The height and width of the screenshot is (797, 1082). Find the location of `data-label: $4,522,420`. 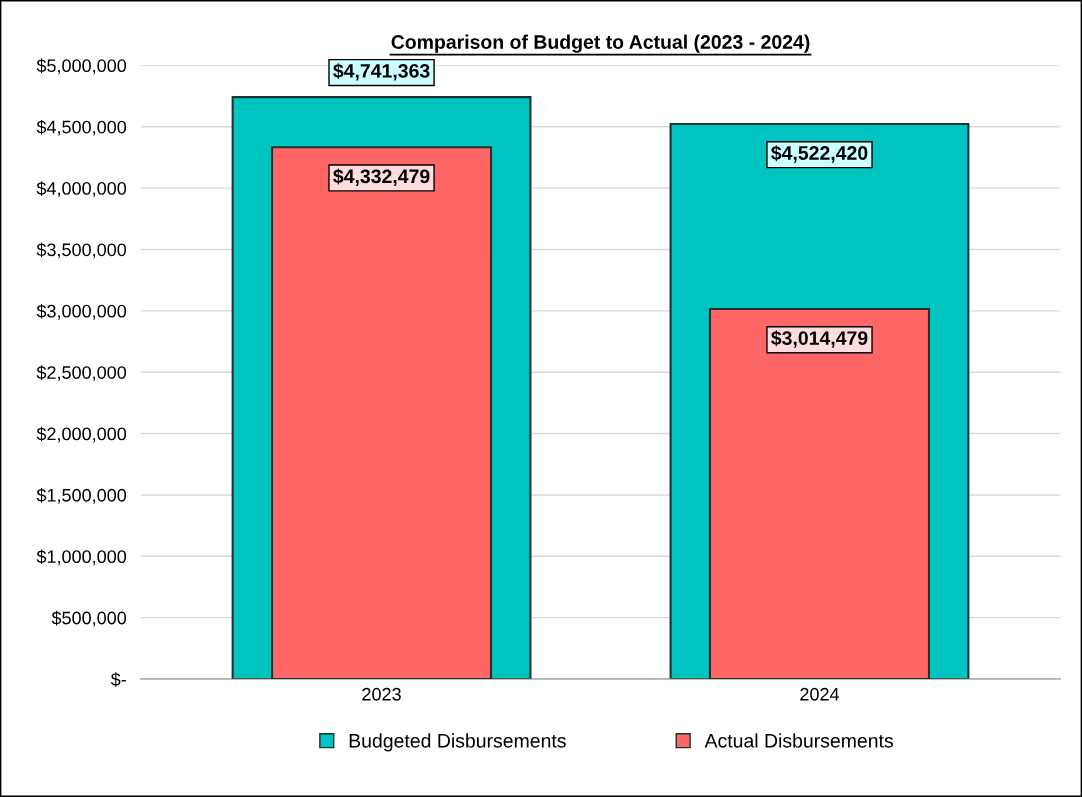

data-label: $4,522,420 is located at coordinates (819, 154).